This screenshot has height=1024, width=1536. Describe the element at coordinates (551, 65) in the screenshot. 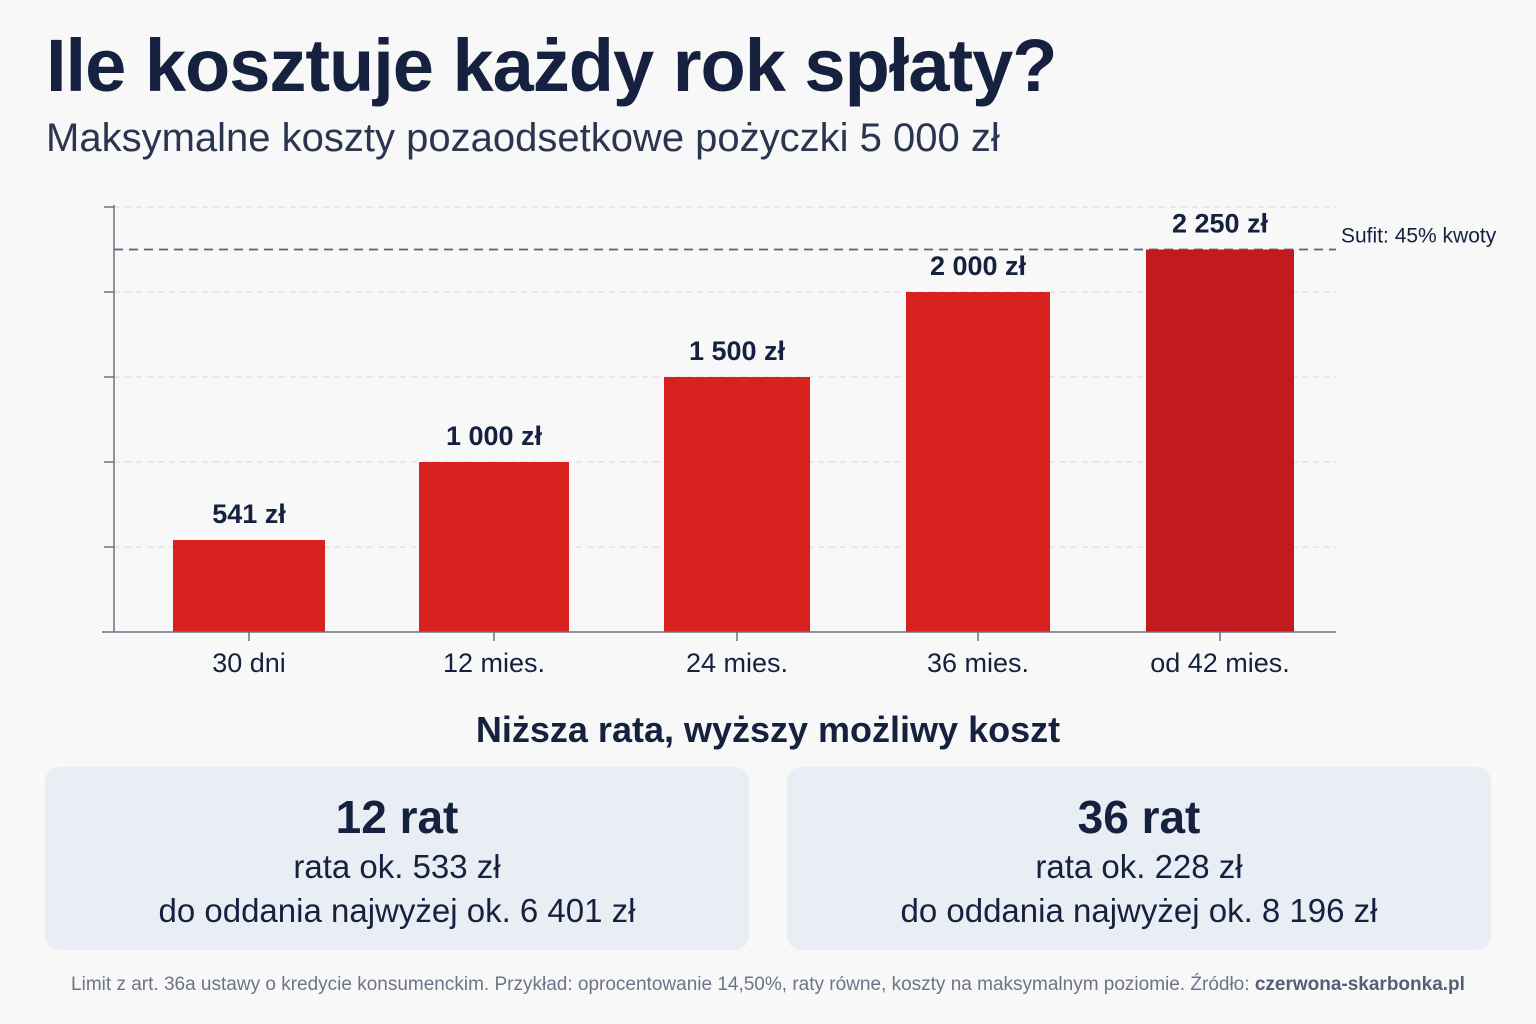

I see `page-title: Ile kosztuje każdy rok spłaty?` at that location.